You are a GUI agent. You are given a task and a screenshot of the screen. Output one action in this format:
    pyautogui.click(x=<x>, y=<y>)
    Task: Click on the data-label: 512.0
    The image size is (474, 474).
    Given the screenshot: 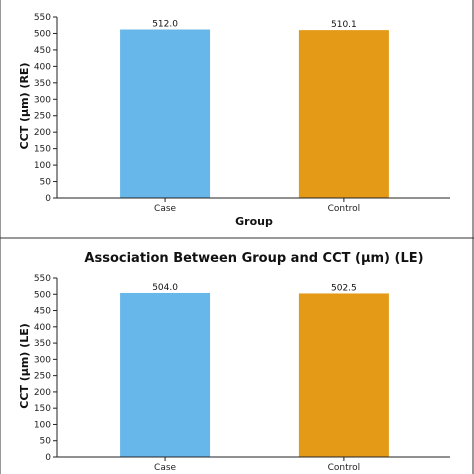 What is the action you would take?
    pyautogui.click(x=165, y=25)
    